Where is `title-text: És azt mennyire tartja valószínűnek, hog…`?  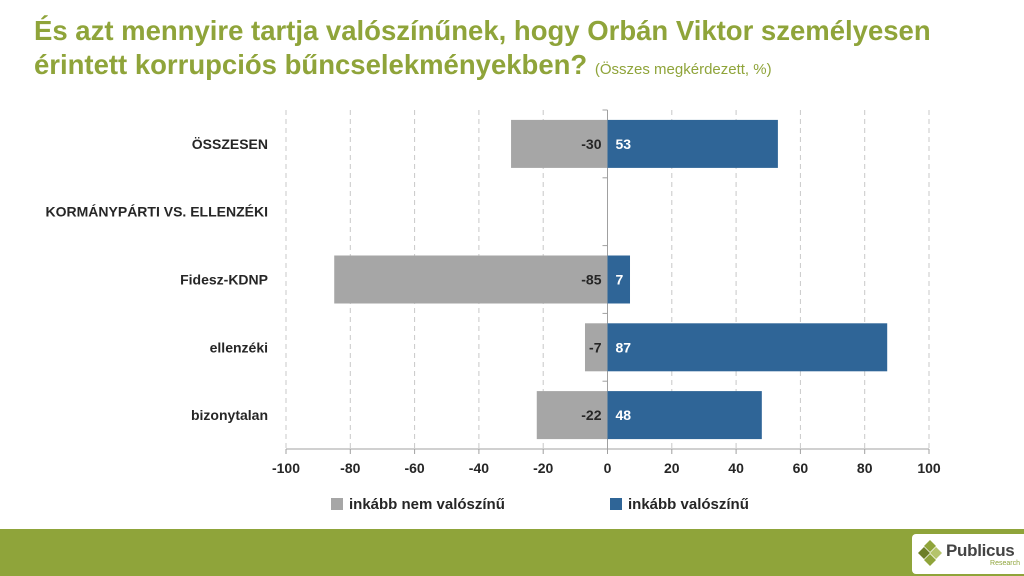 title-text: És azt mennyire tartja valószínűnek, hog… is located at coordinates (482, 47).